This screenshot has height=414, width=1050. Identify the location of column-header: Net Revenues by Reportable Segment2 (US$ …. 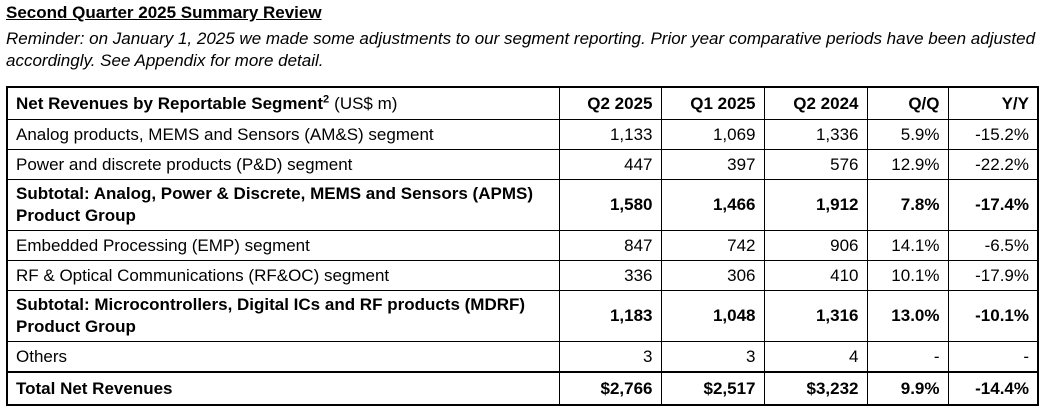
(283, 103).